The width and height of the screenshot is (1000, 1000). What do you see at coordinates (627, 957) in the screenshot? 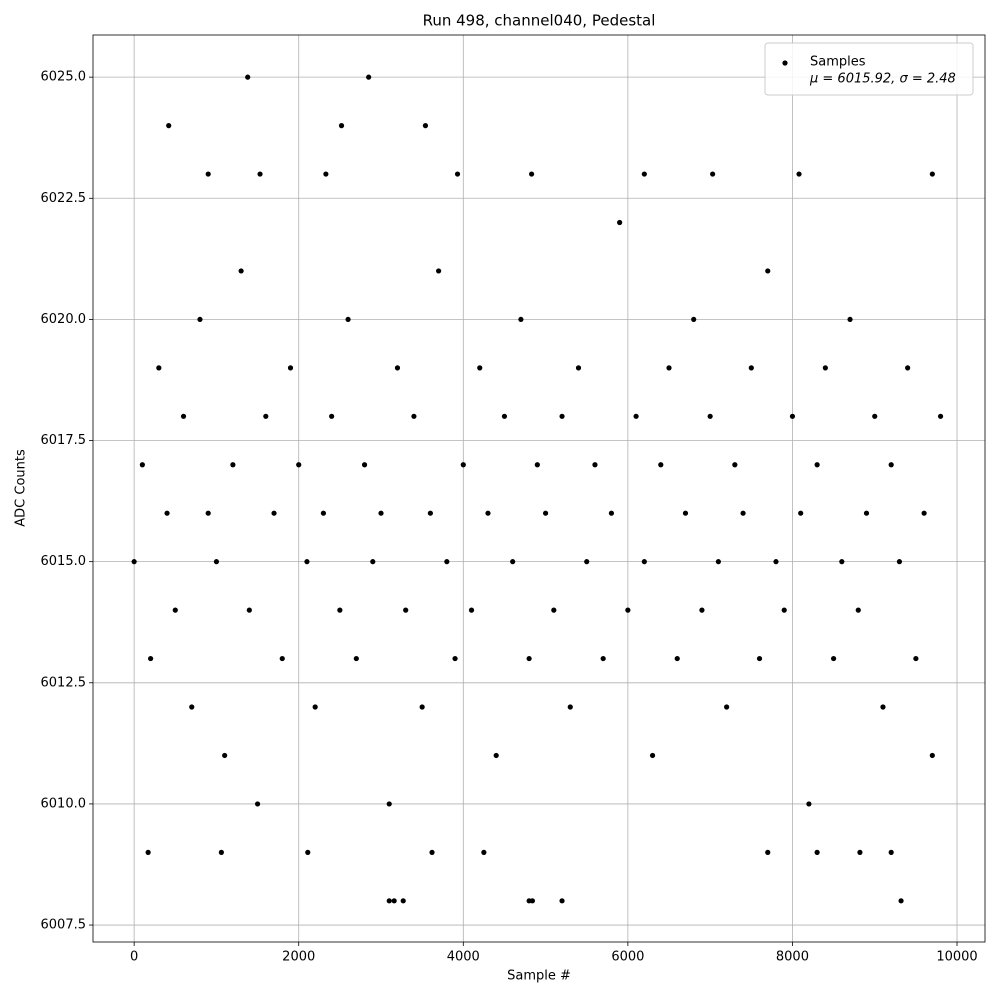
I see `x-tick-label: 6000` at bounding box center [627, 957].